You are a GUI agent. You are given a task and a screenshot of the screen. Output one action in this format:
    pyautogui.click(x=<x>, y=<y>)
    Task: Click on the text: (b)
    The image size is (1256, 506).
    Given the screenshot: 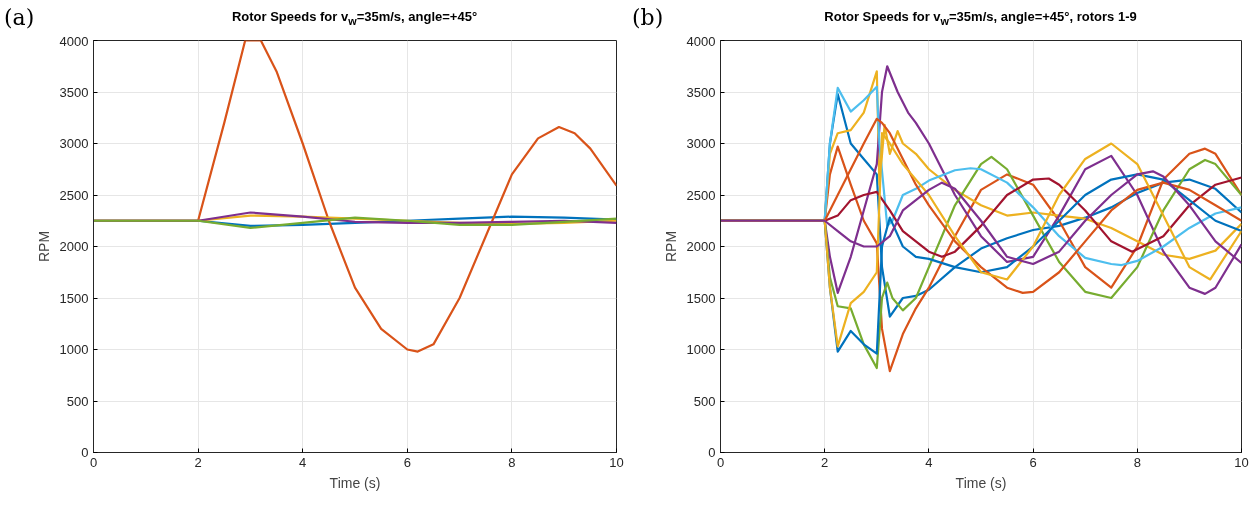 What is the action you would take?
    pyautogui.click(x=648, y=18)
    